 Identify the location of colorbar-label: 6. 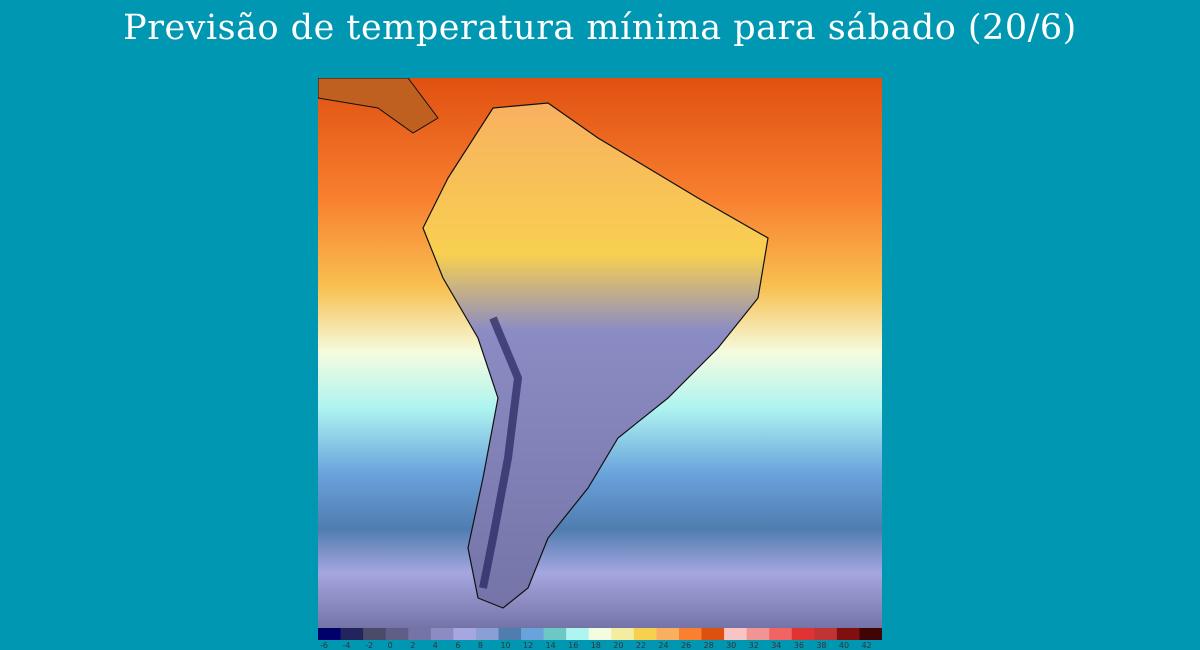
(457, 645).